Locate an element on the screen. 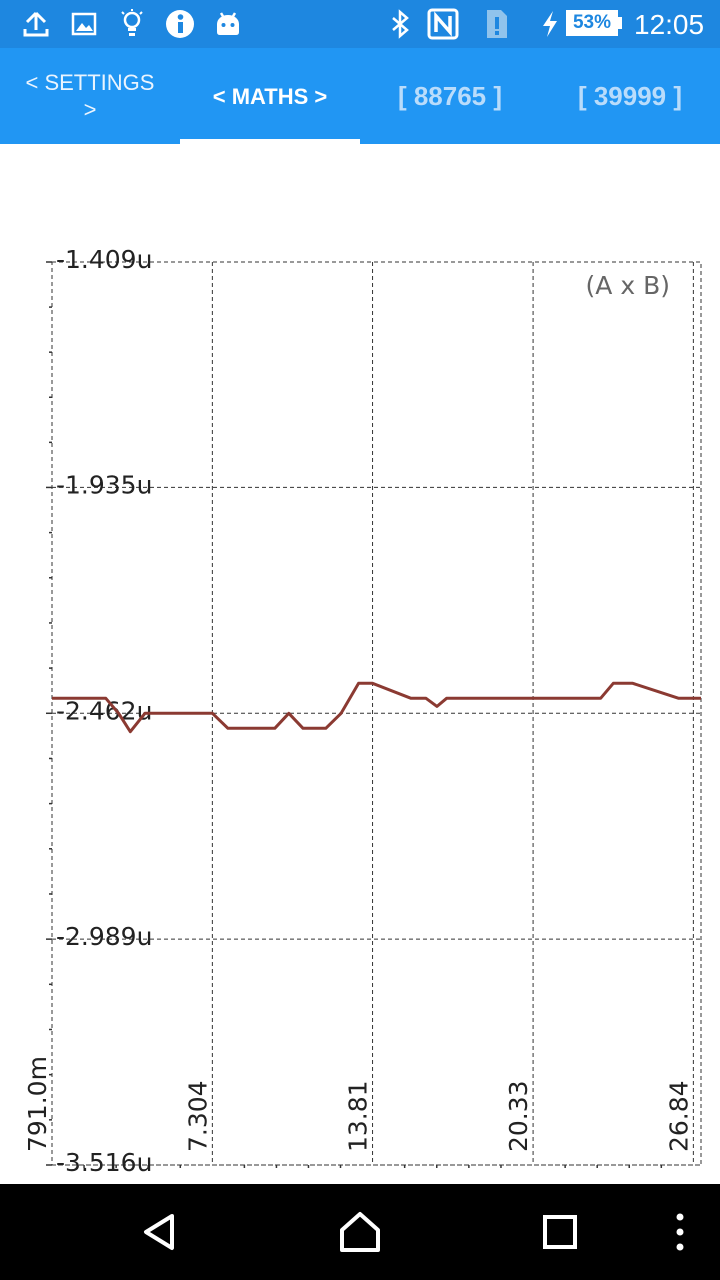  x-tick-label: 7.304 is located at coordinates (197, 1116).